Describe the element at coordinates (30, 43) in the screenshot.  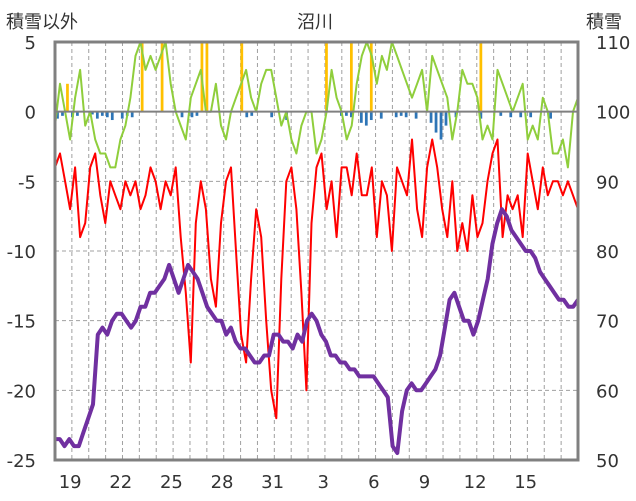
I see `left-tick-label: 5` at that location.